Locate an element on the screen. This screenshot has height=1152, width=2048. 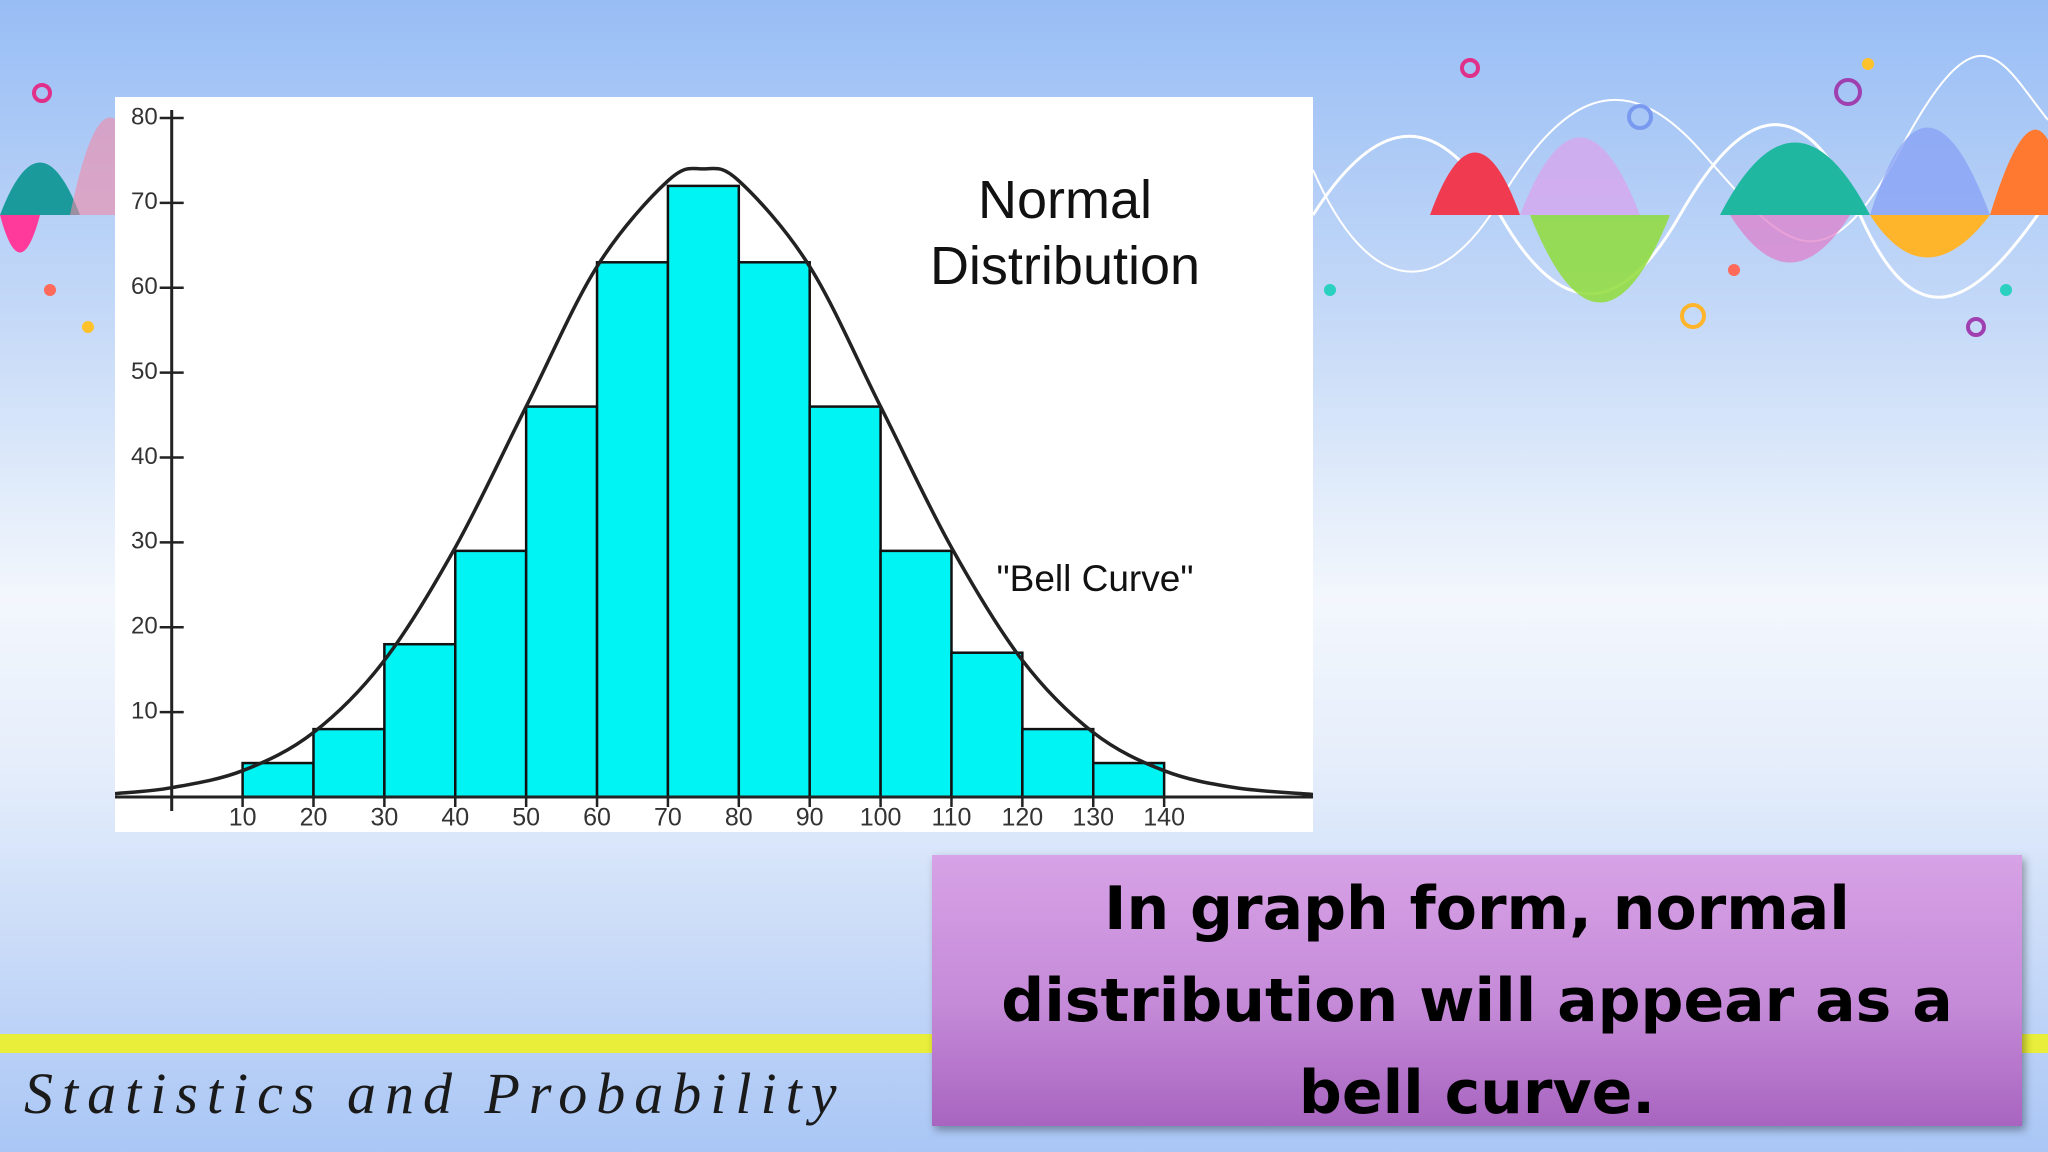
x-tick-label: 30 is located at coordinates (384, 818).